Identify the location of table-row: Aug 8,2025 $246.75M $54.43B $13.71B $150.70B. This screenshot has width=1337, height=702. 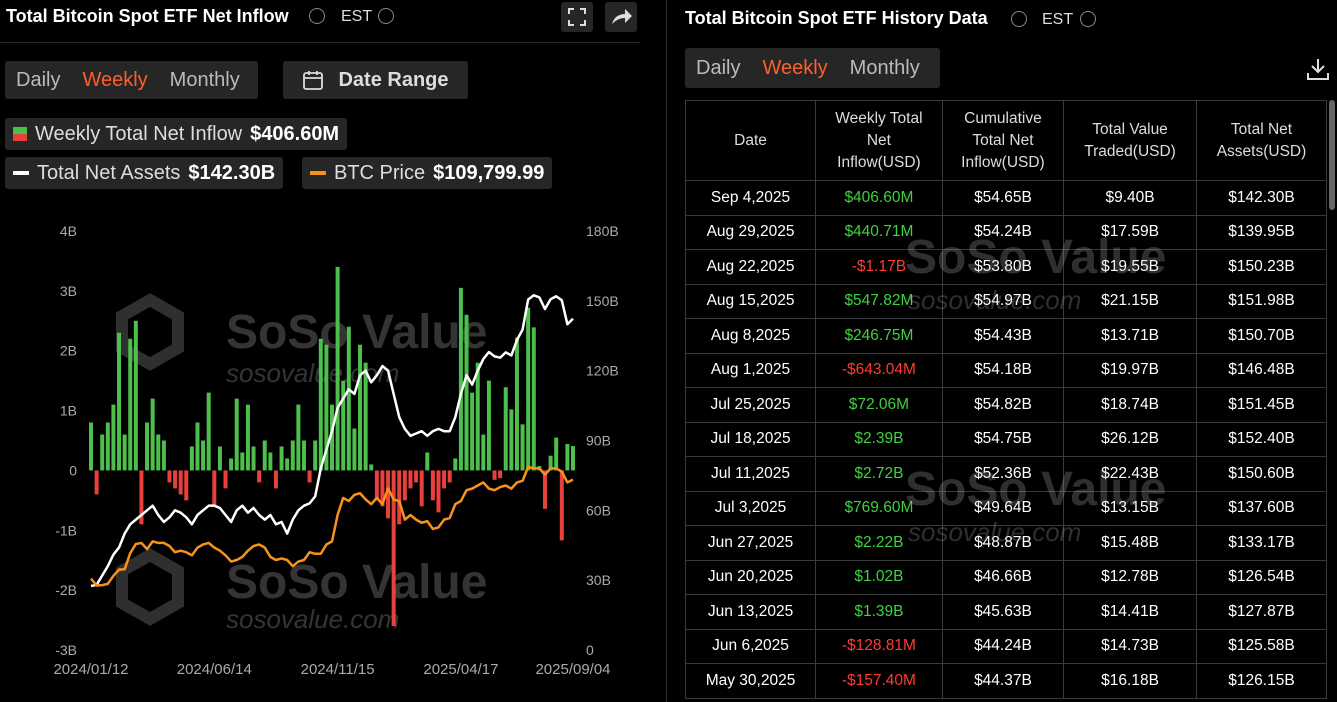
(1006, 336).